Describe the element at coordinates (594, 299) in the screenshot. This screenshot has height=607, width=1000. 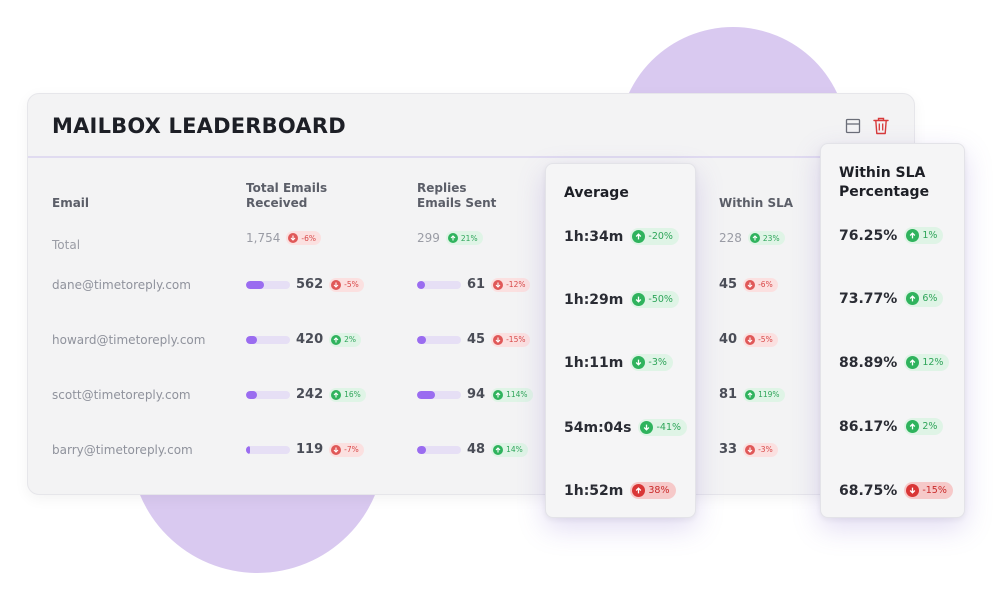
I see `average-value: 1h:29m` at that location.